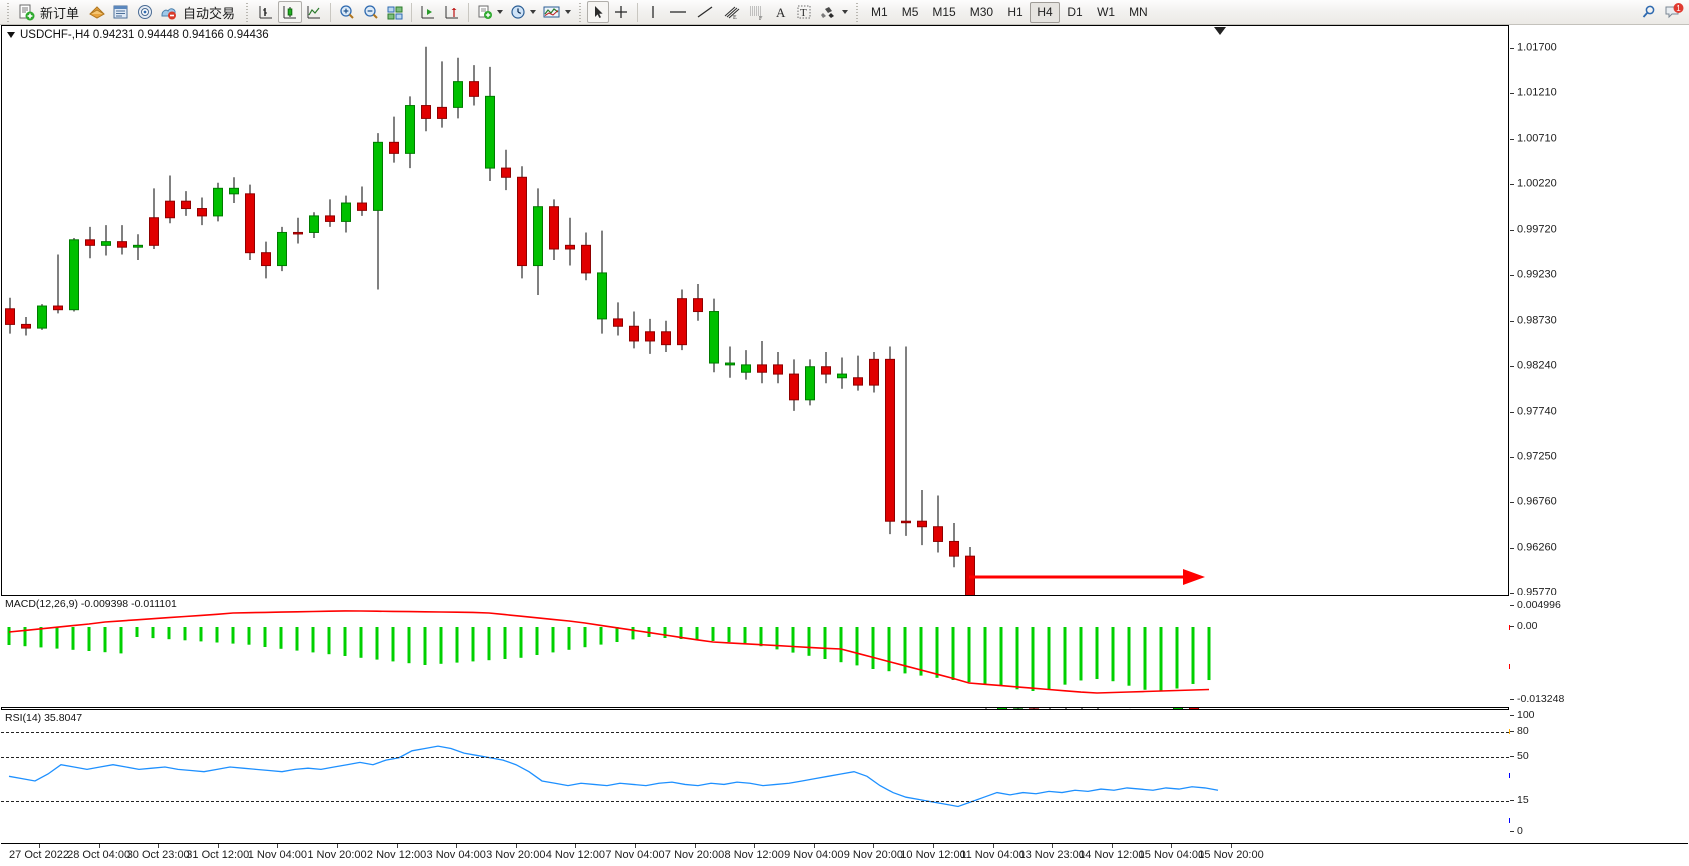 The image size is (1689, 866). I want to click on auto-scroll-button, so click(452, 12).